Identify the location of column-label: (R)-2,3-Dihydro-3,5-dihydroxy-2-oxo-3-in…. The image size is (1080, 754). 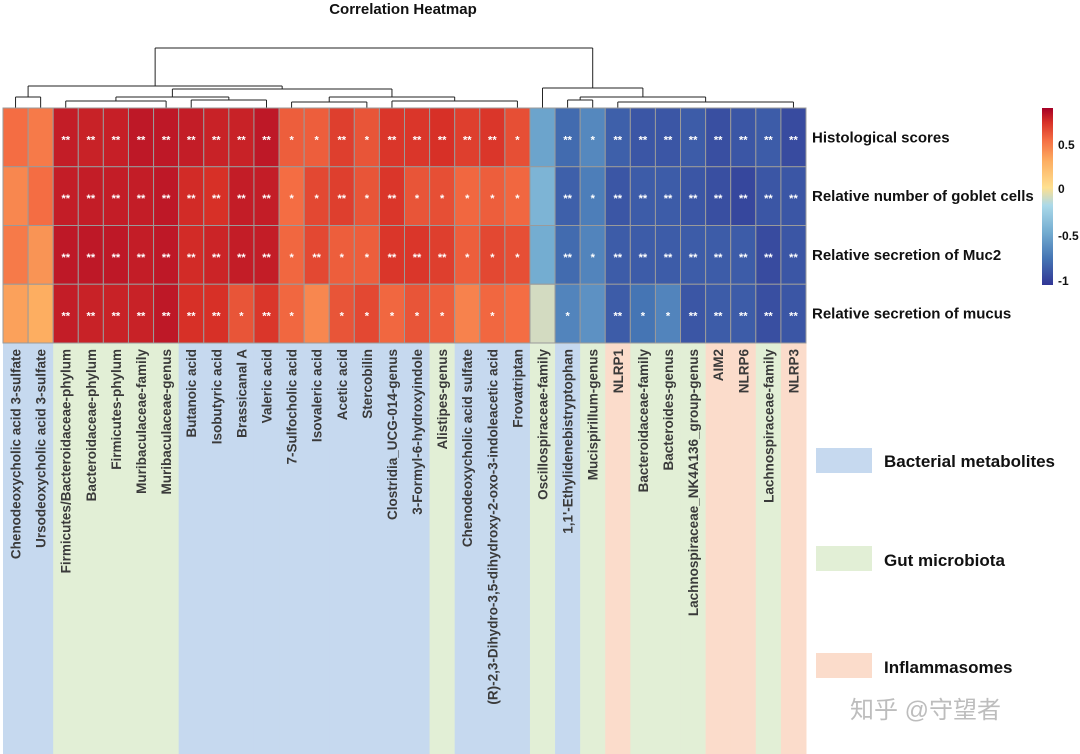
(492, 527).